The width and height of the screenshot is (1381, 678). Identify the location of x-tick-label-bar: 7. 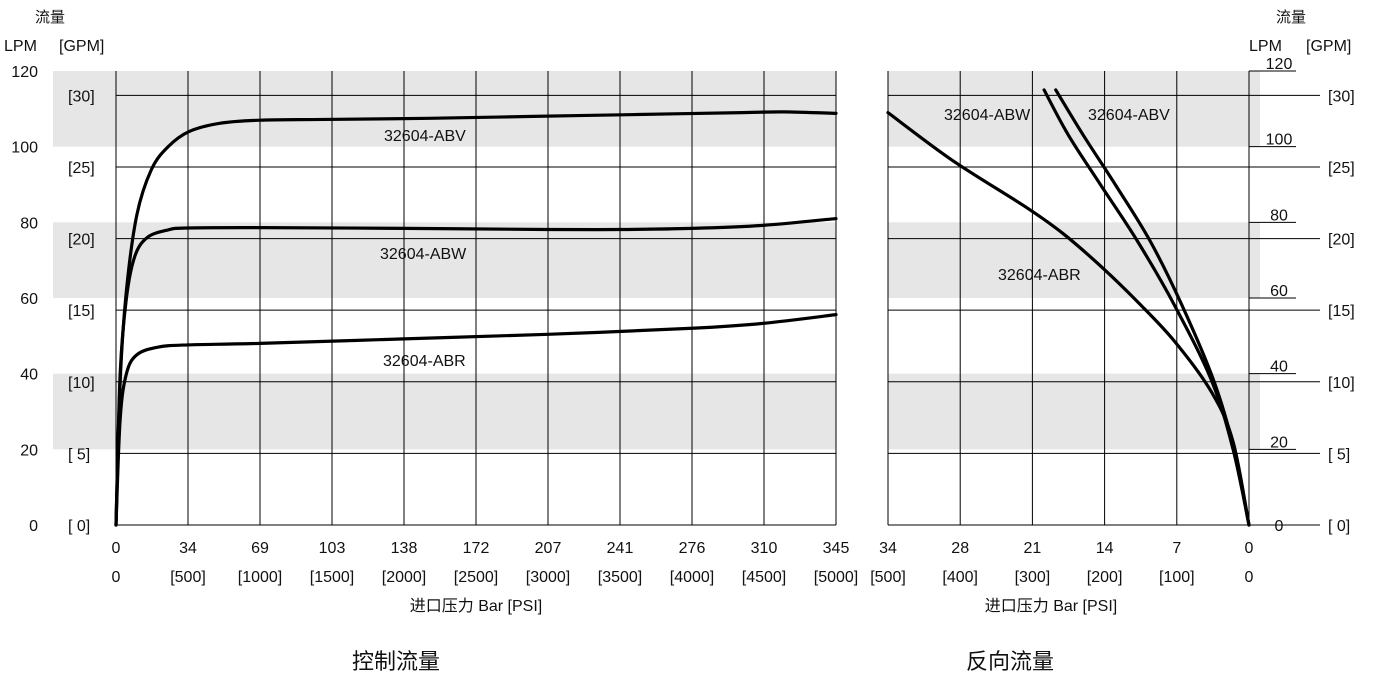
(1176, 548).